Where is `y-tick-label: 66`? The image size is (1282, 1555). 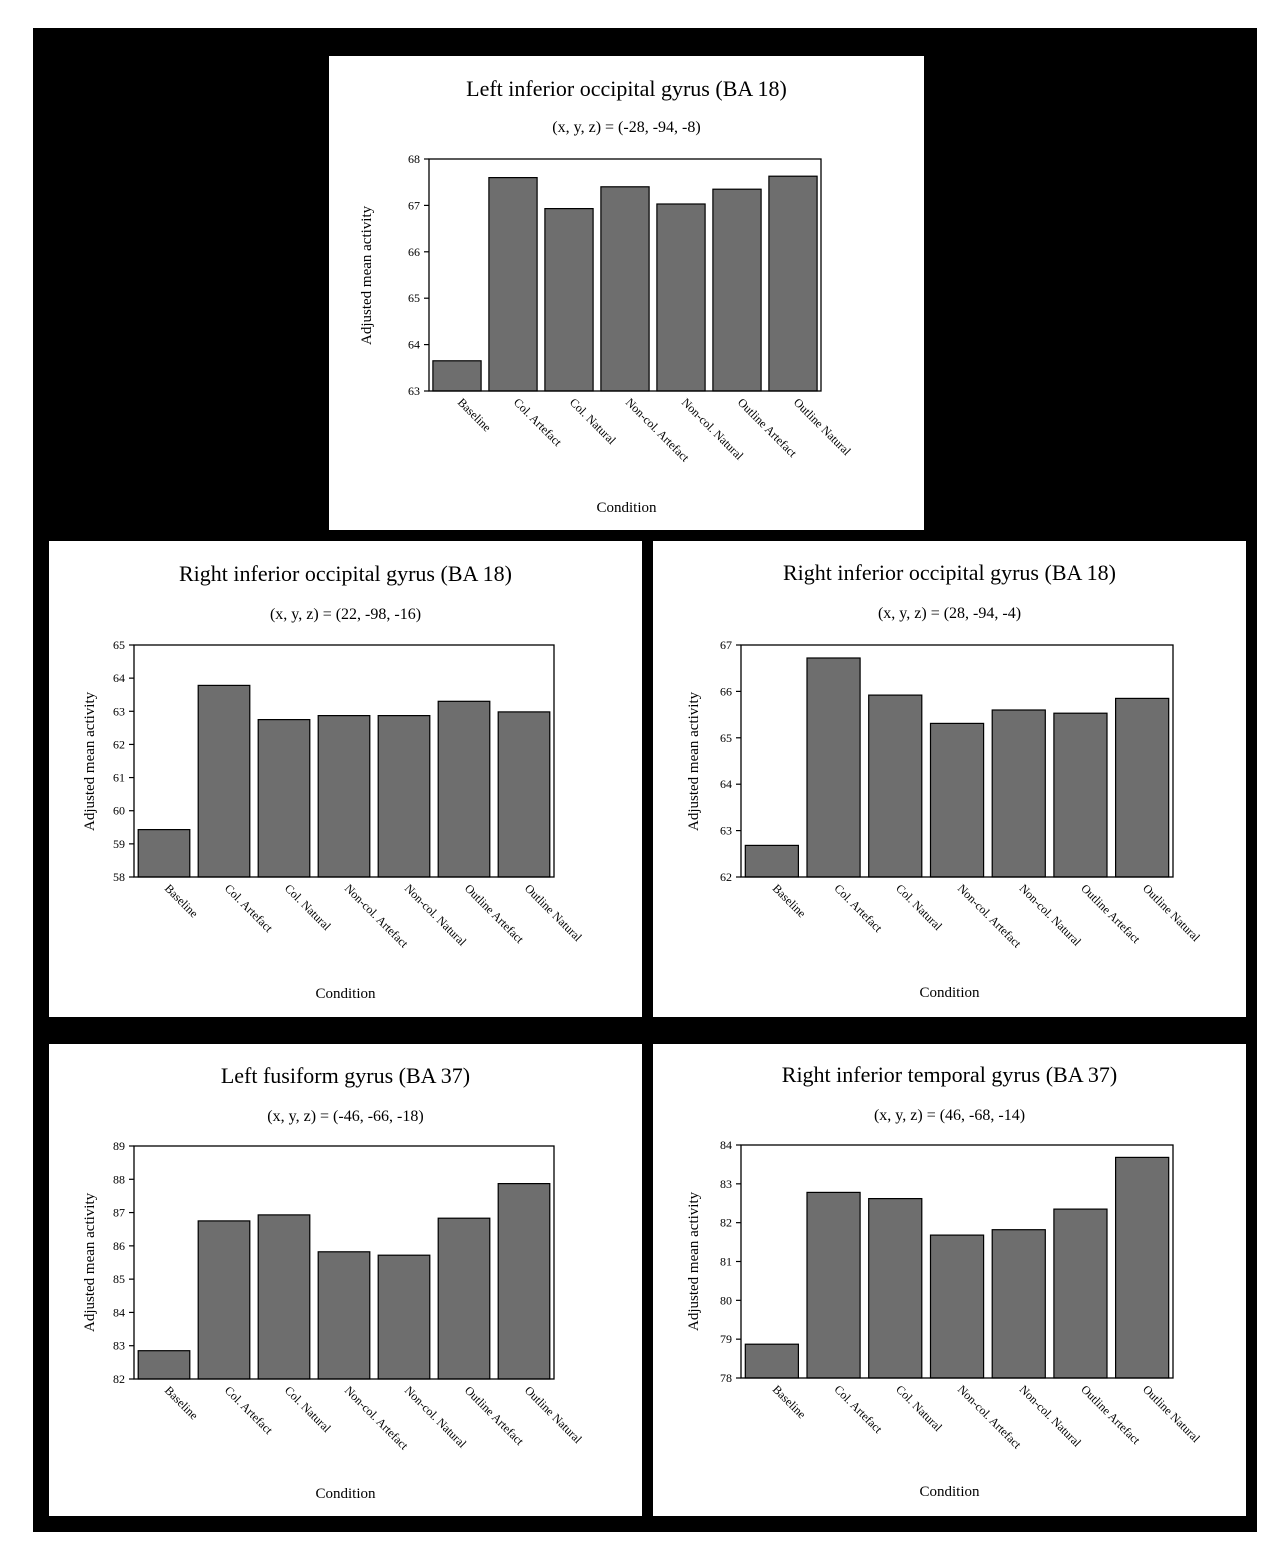 y-tick-label: 66 is located at coordinates (414, 252).